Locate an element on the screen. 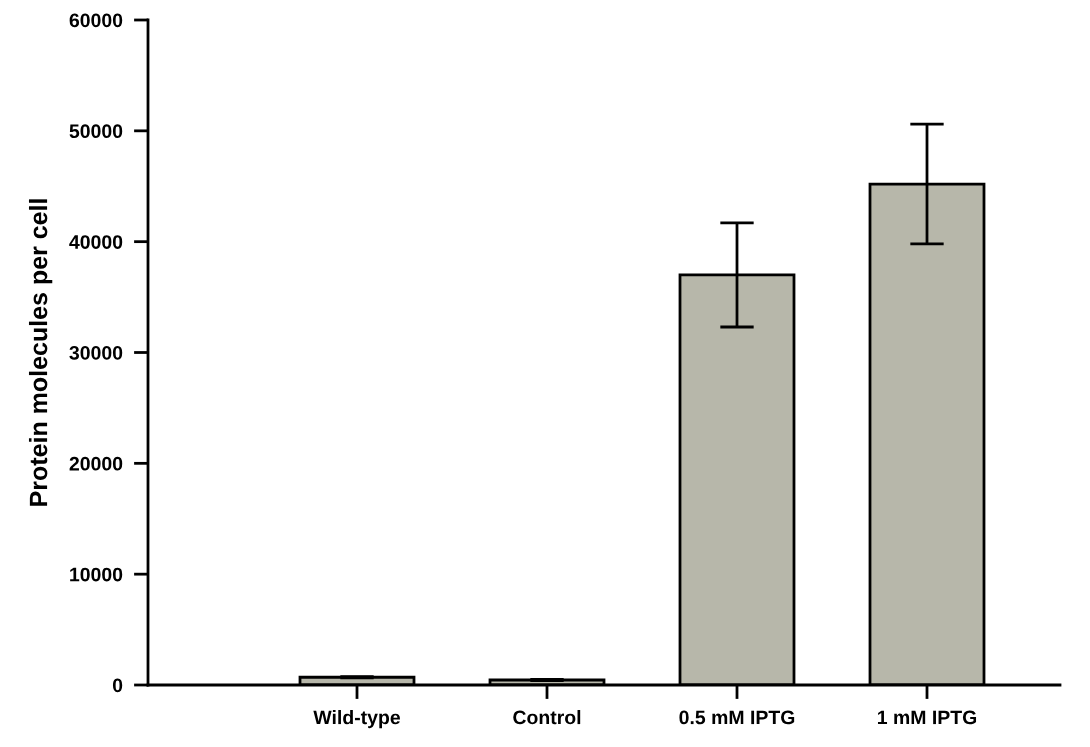 The width and height of the screenshot is (1090, 747). x-tick-label: 1 mM IPTG is located at coordinates (927, 717).